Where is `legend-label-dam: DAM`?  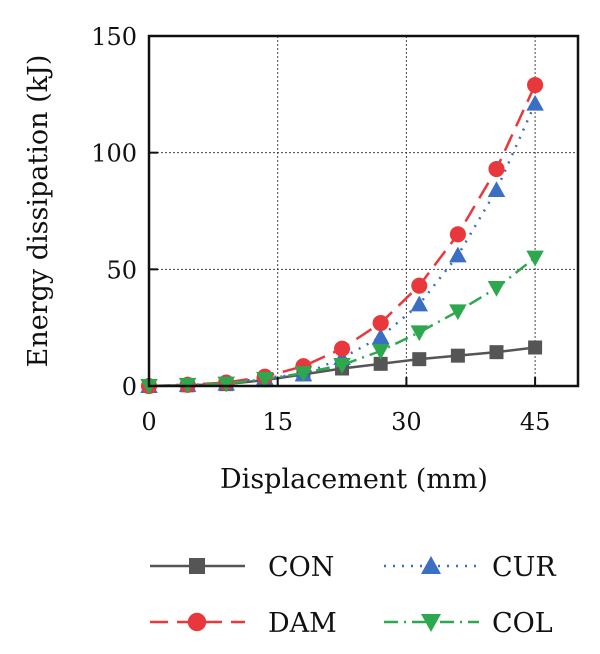
legend-label-dam: DAM is located at coordinates (302, 623).